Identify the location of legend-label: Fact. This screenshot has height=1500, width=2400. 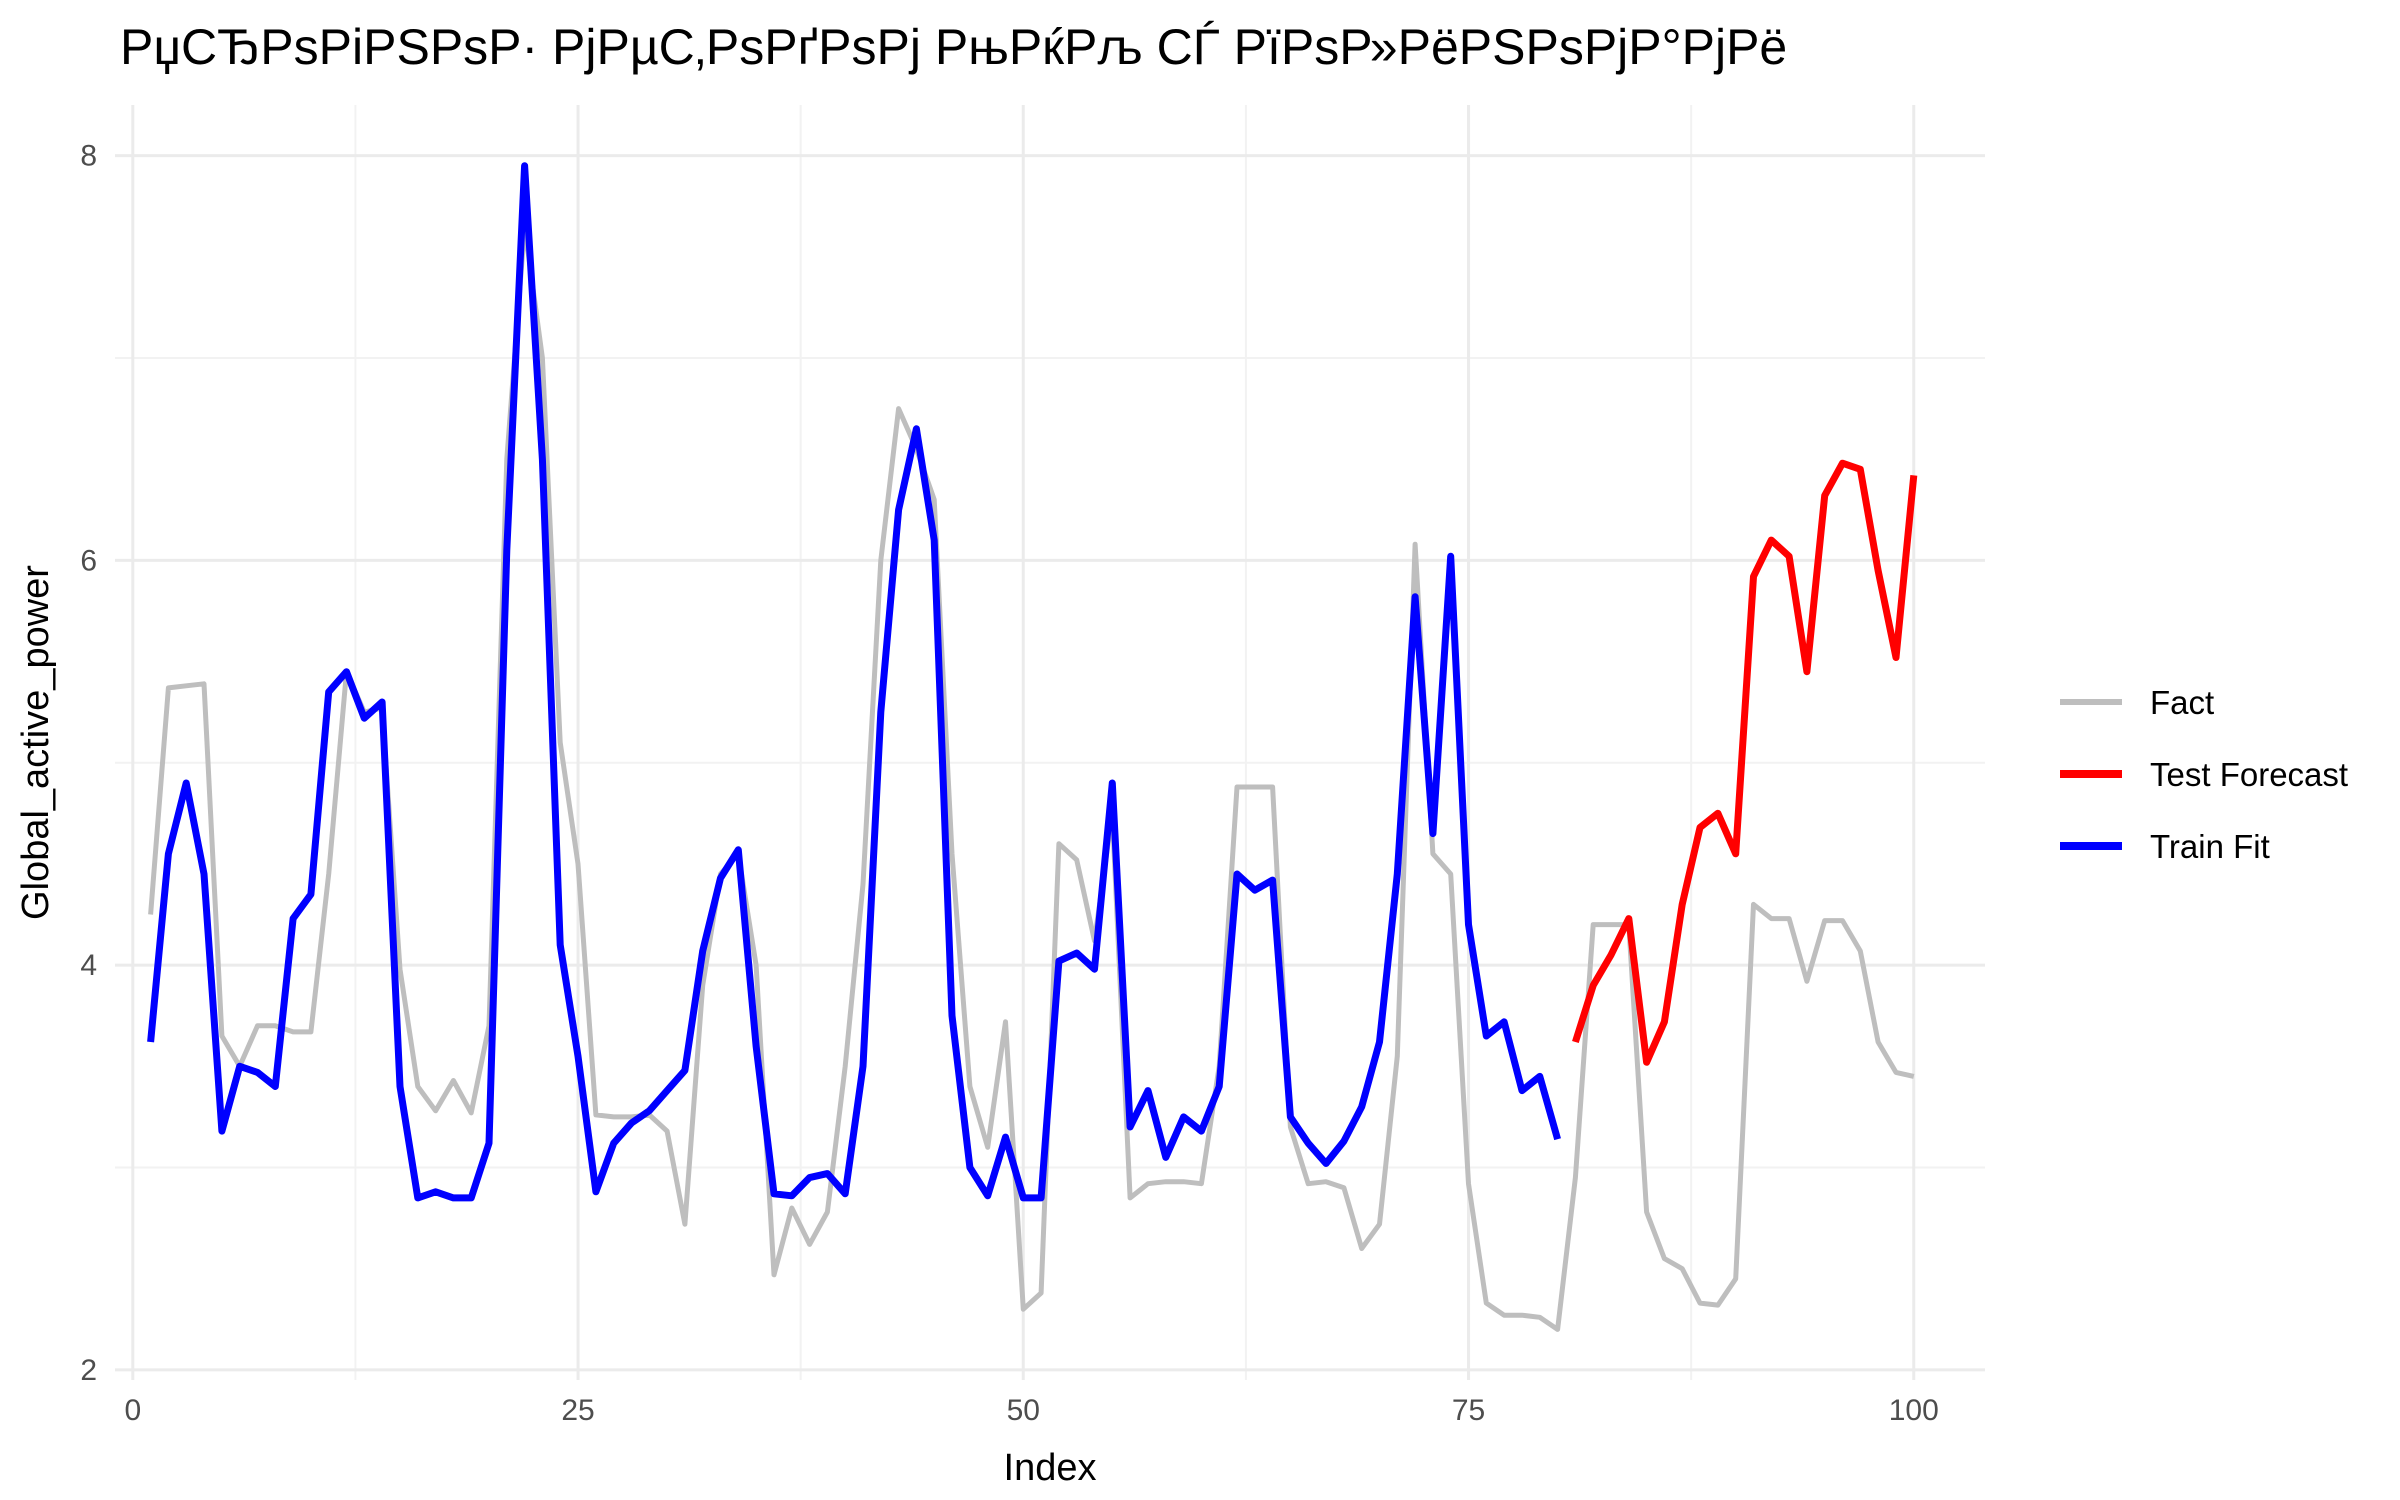
(2182, 702).